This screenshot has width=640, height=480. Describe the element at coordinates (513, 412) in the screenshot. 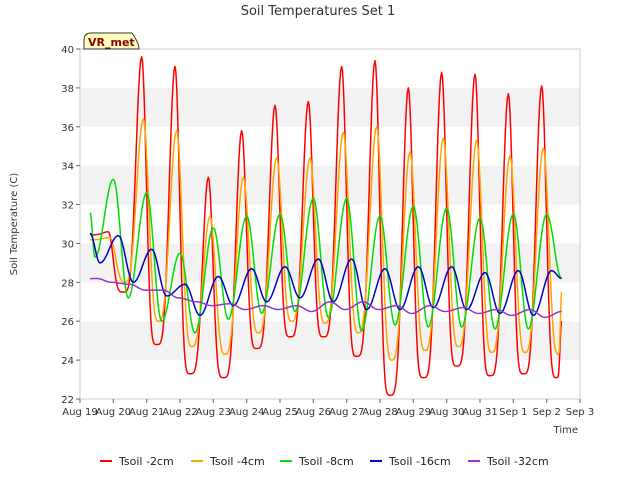

I see `x-tick-label: Sep 1` at that location.